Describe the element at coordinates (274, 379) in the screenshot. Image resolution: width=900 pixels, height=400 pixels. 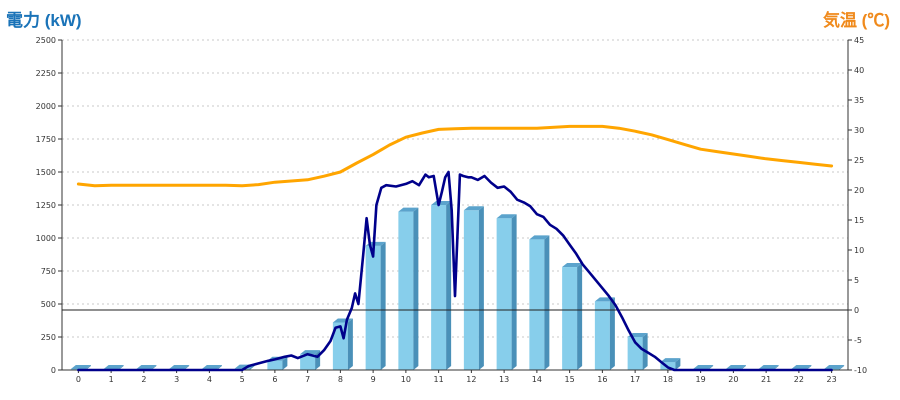
I see `x-tick-label: 6` at that location.